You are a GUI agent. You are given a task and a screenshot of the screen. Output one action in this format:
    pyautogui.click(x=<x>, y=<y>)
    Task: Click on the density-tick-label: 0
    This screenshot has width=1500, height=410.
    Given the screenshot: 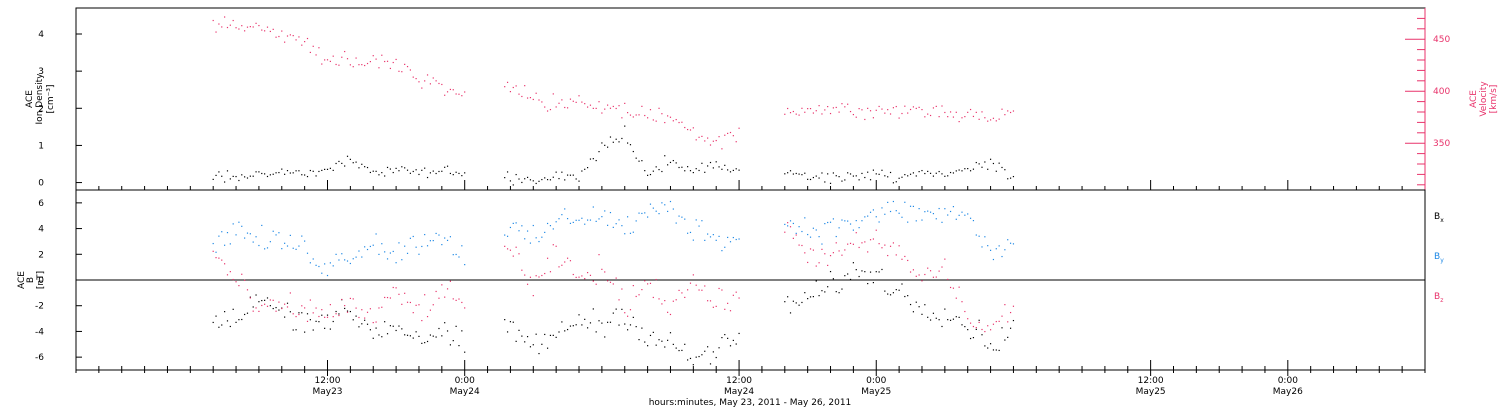 What is the action you would take?
    pyautogui.click(x=41, y=184)
    